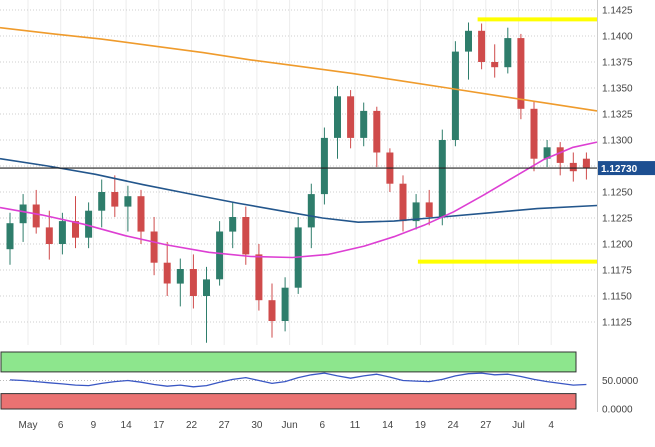 This screenshot has width=655, height=447. Describe the element at coordinates (617, 245) in the screenshot. I see `y-axis-tick-label: 1.1200` at that location.